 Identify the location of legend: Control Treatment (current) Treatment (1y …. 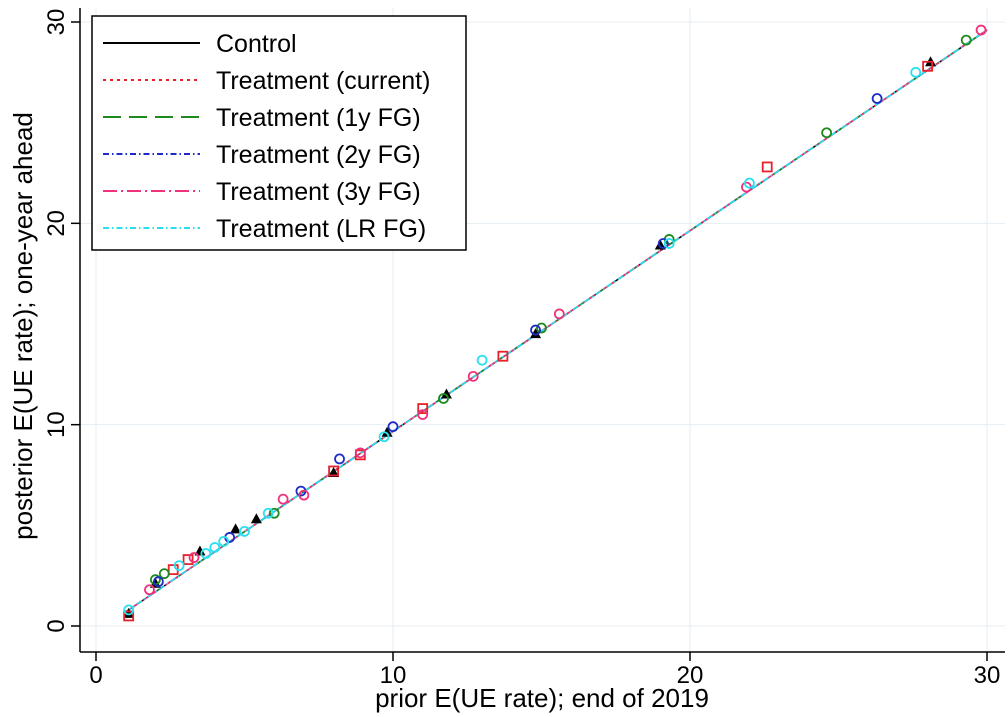
(279, 133).